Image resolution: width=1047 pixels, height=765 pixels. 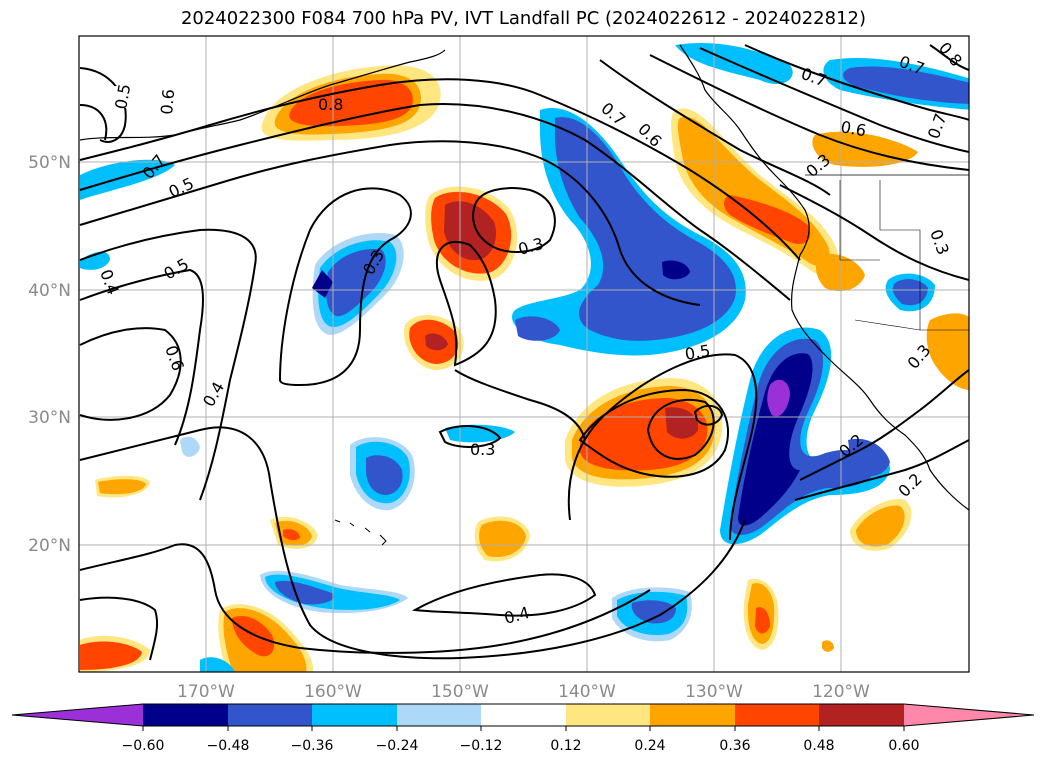 What do you see at coordinates (360, 532) in the screenshot?
I see `hawaii` at bounding box center [360, 532].